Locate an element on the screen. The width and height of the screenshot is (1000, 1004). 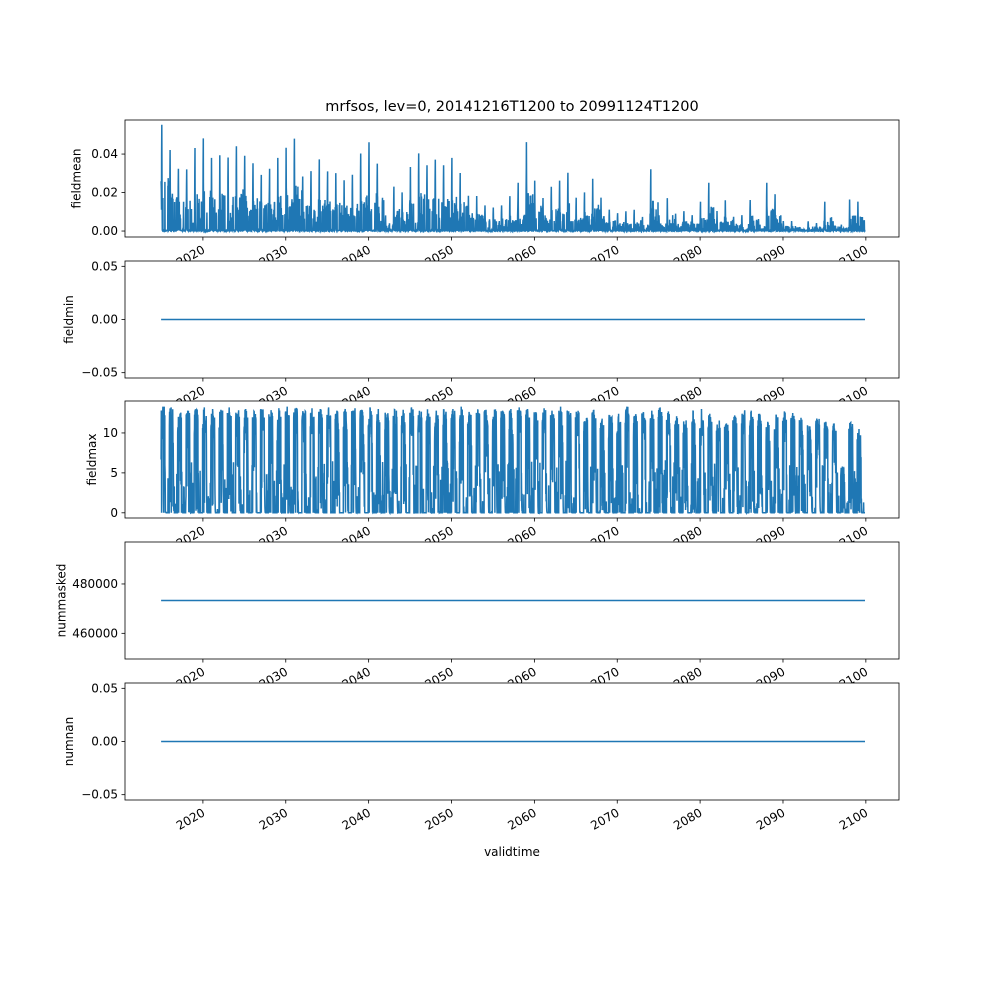
nummasked-y-tick-label: 480000 is located at coordinates (95, 584).